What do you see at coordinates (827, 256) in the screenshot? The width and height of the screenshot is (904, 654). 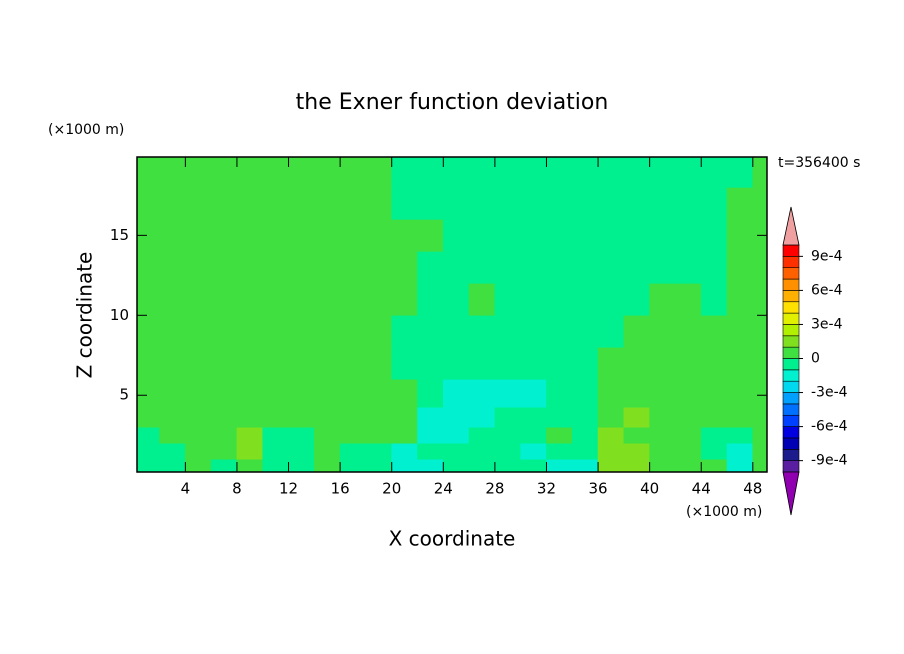 I see `colorbar-label: 9e-4` at bounding box center [827, 256].